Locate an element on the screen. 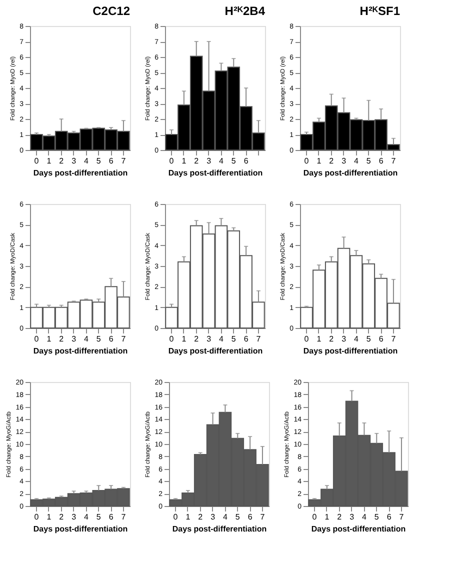  chart-title: C2C12 is located at coordinates (111, 11).